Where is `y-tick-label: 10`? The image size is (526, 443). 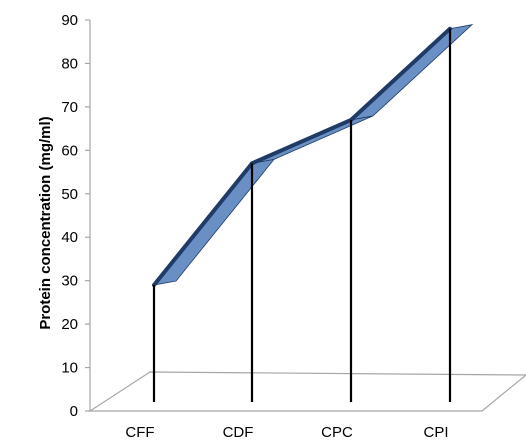
y-tick-label: 10 is located at coordinates (69, 368).